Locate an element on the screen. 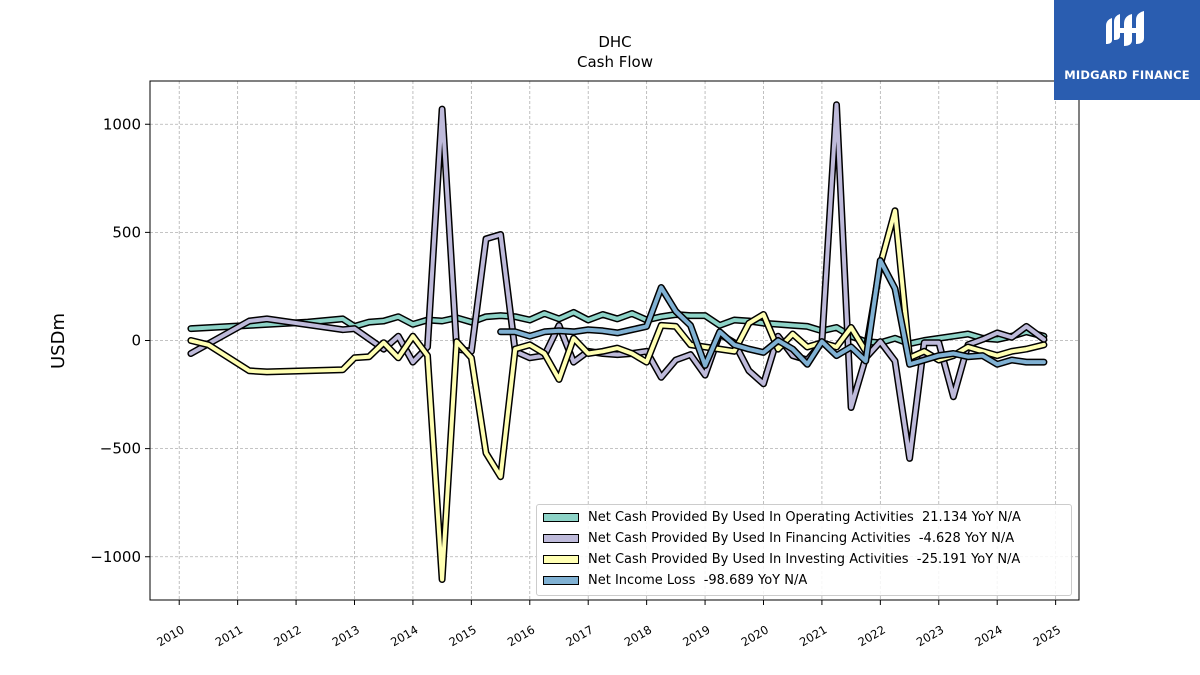 This screenshot has width=1200, height=675. legend-item: Net Income Loss -98.689 YoY N/A is located at coordinates (675, 580).